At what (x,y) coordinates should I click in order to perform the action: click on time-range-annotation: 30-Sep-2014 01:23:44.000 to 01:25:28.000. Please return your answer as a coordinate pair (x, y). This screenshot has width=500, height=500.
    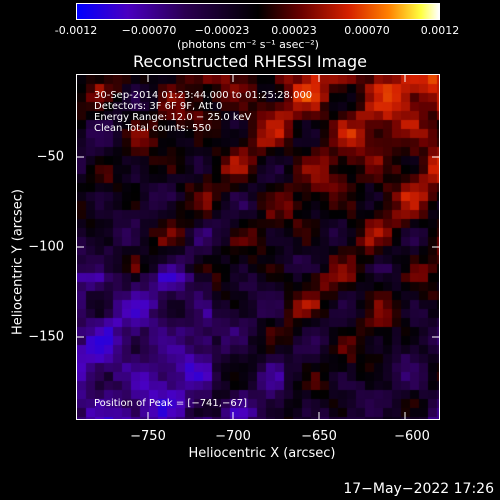
    Looking at the image, I should click on (203, 95).